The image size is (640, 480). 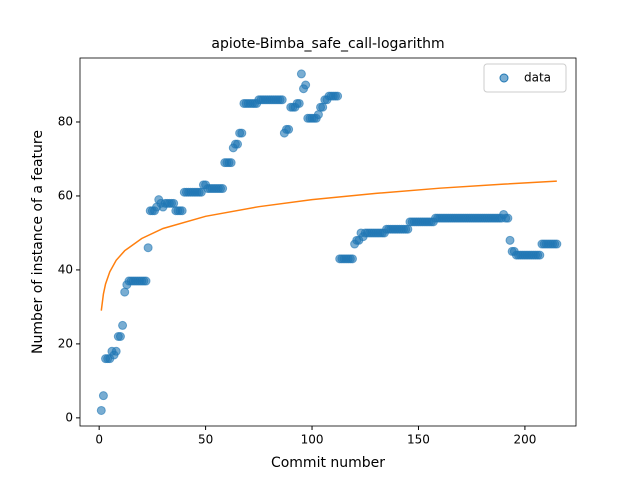 What do you see at coordinates (312, 440) in the screenshot?
I see `x-tick-label: 100` at bounding box center [312, 440].